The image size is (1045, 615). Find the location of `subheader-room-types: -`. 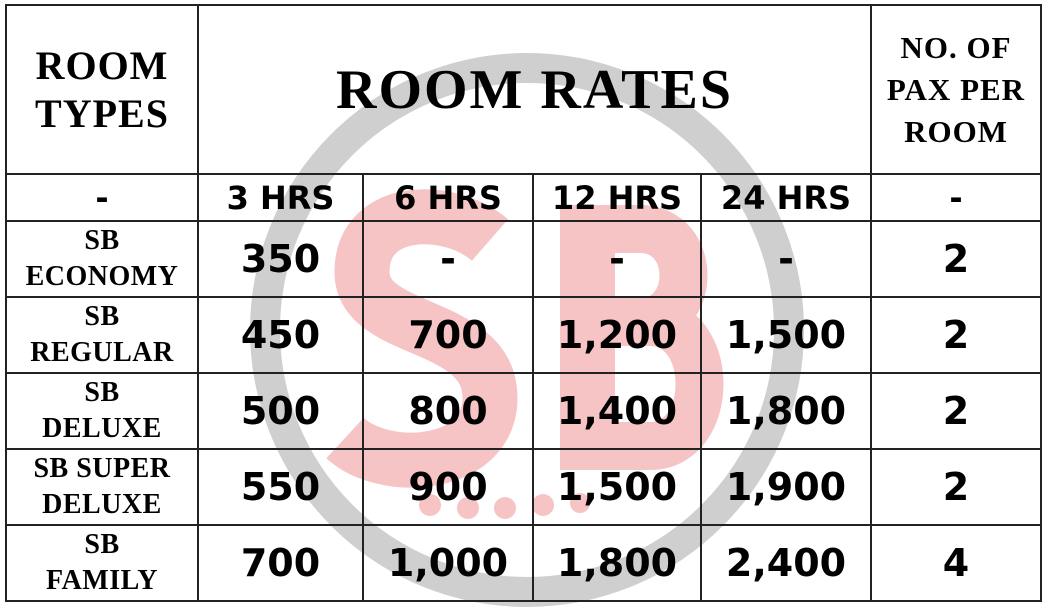

subheader-room-types: - is located at coordinates (102, 197).